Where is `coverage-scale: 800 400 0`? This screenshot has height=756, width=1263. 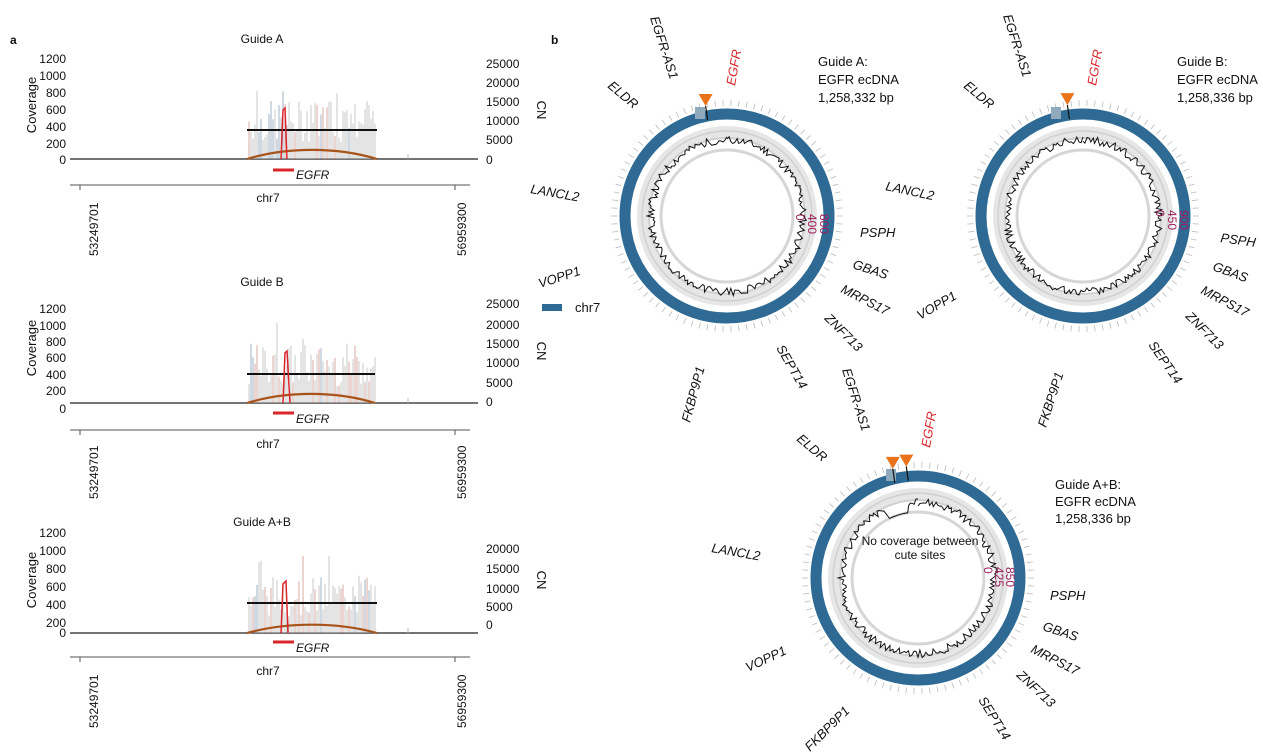
coverage-scale: 800 400 0 is located at coordinates (812, 224).